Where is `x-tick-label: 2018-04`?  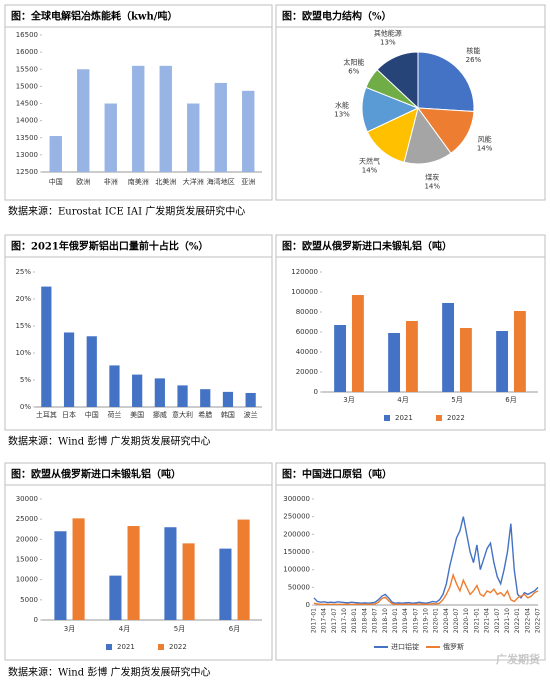
x-tick-label: 2018-04 is located at coordinates (364, 620).